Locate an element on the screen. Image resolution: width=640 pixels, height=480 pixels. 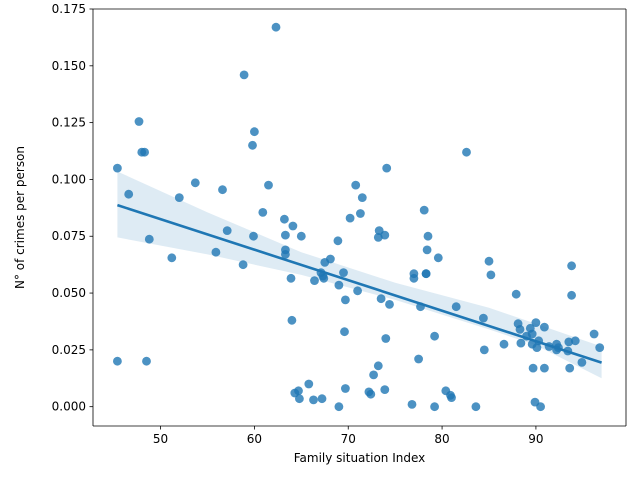
y-axis-ticks: 0.000 0.025 0.050 0.075 0.100 0.125 0.150 0.175 is located at coordinates (72, 208).